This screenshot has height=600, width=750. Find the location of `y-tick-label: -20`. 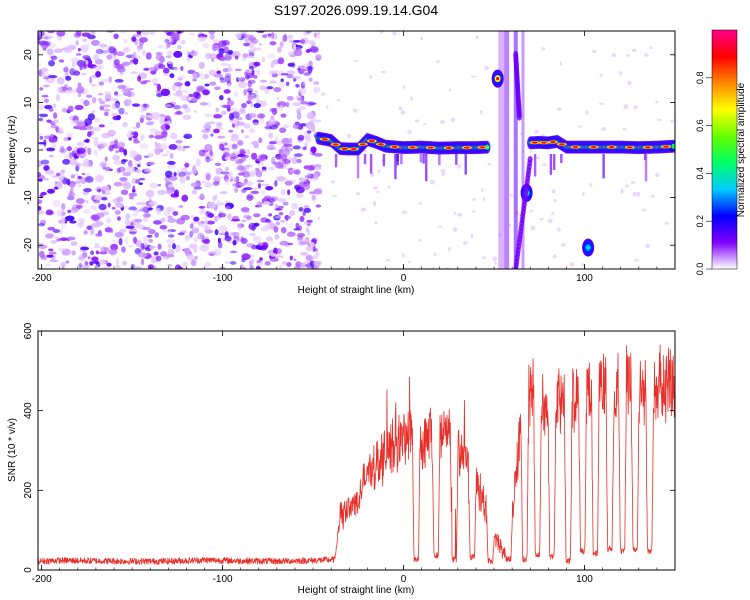

y-tick-label: -20 is located at coordinates (28, 245).